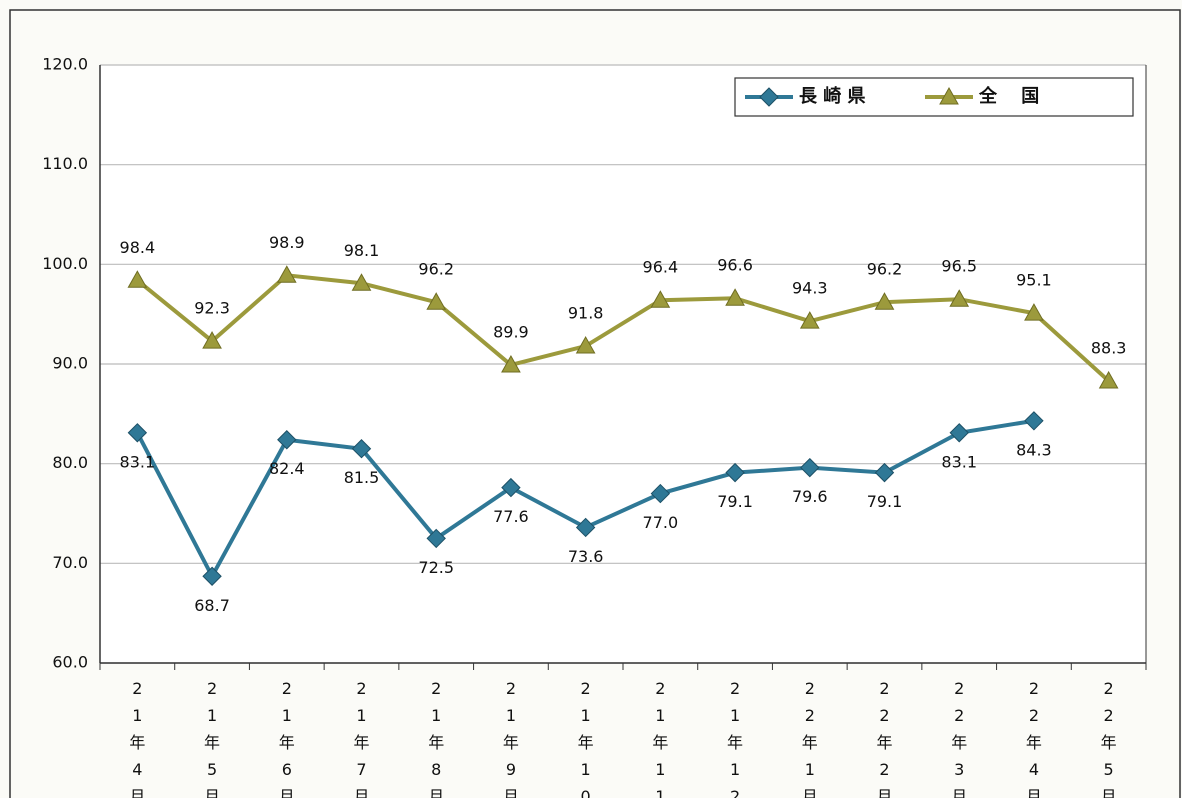  What do you see at coordinates (70, 662) in the screenshot?
I see `y-tick-label: 60.0` at bounding box center [70, 662].